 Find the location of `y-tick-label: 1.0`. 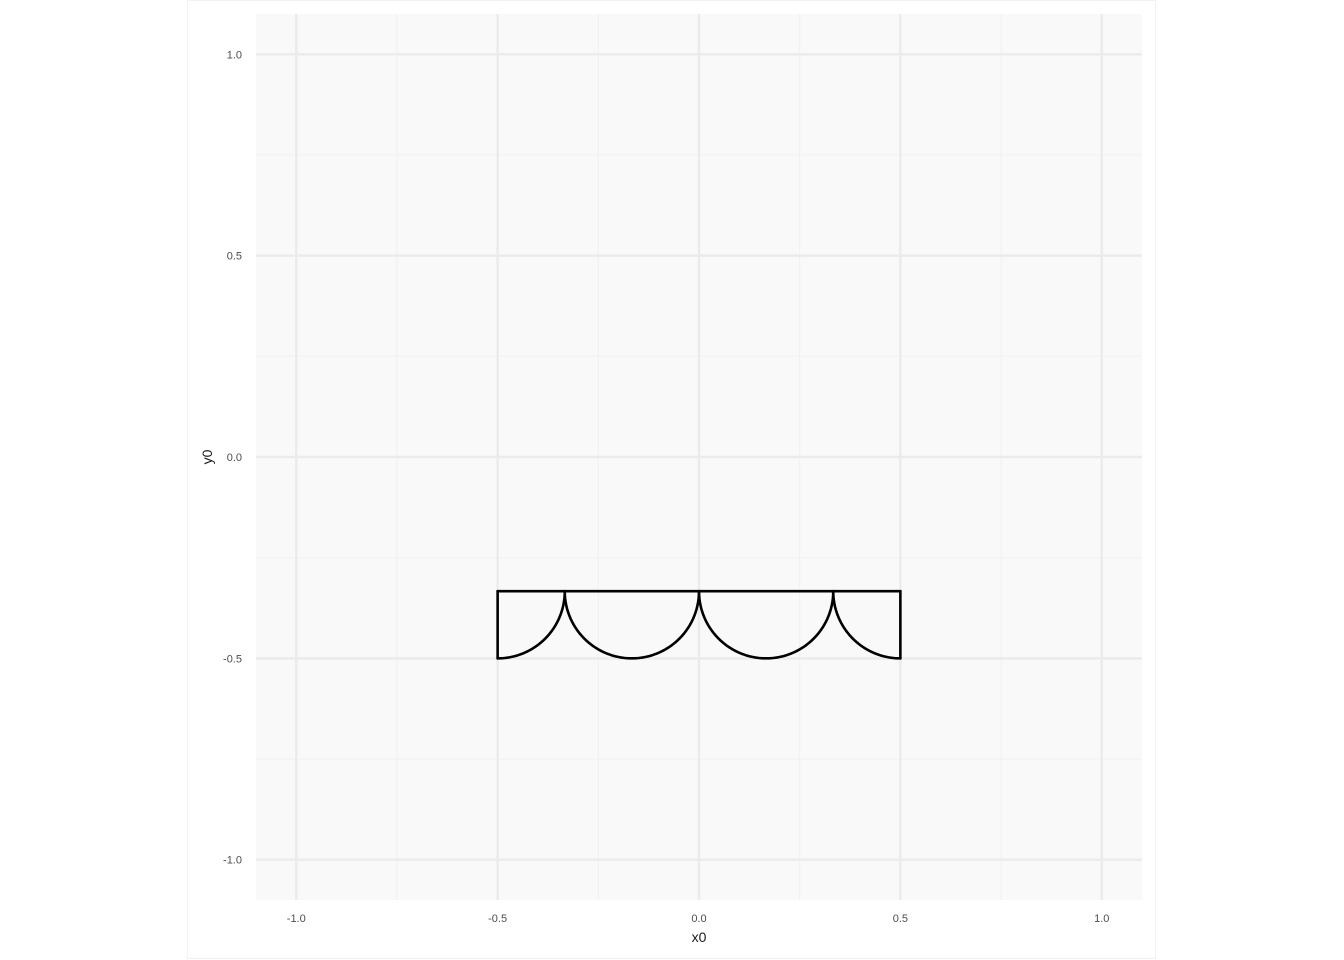

y-tick-label: 1.0 is located at coordinates (234, 55).